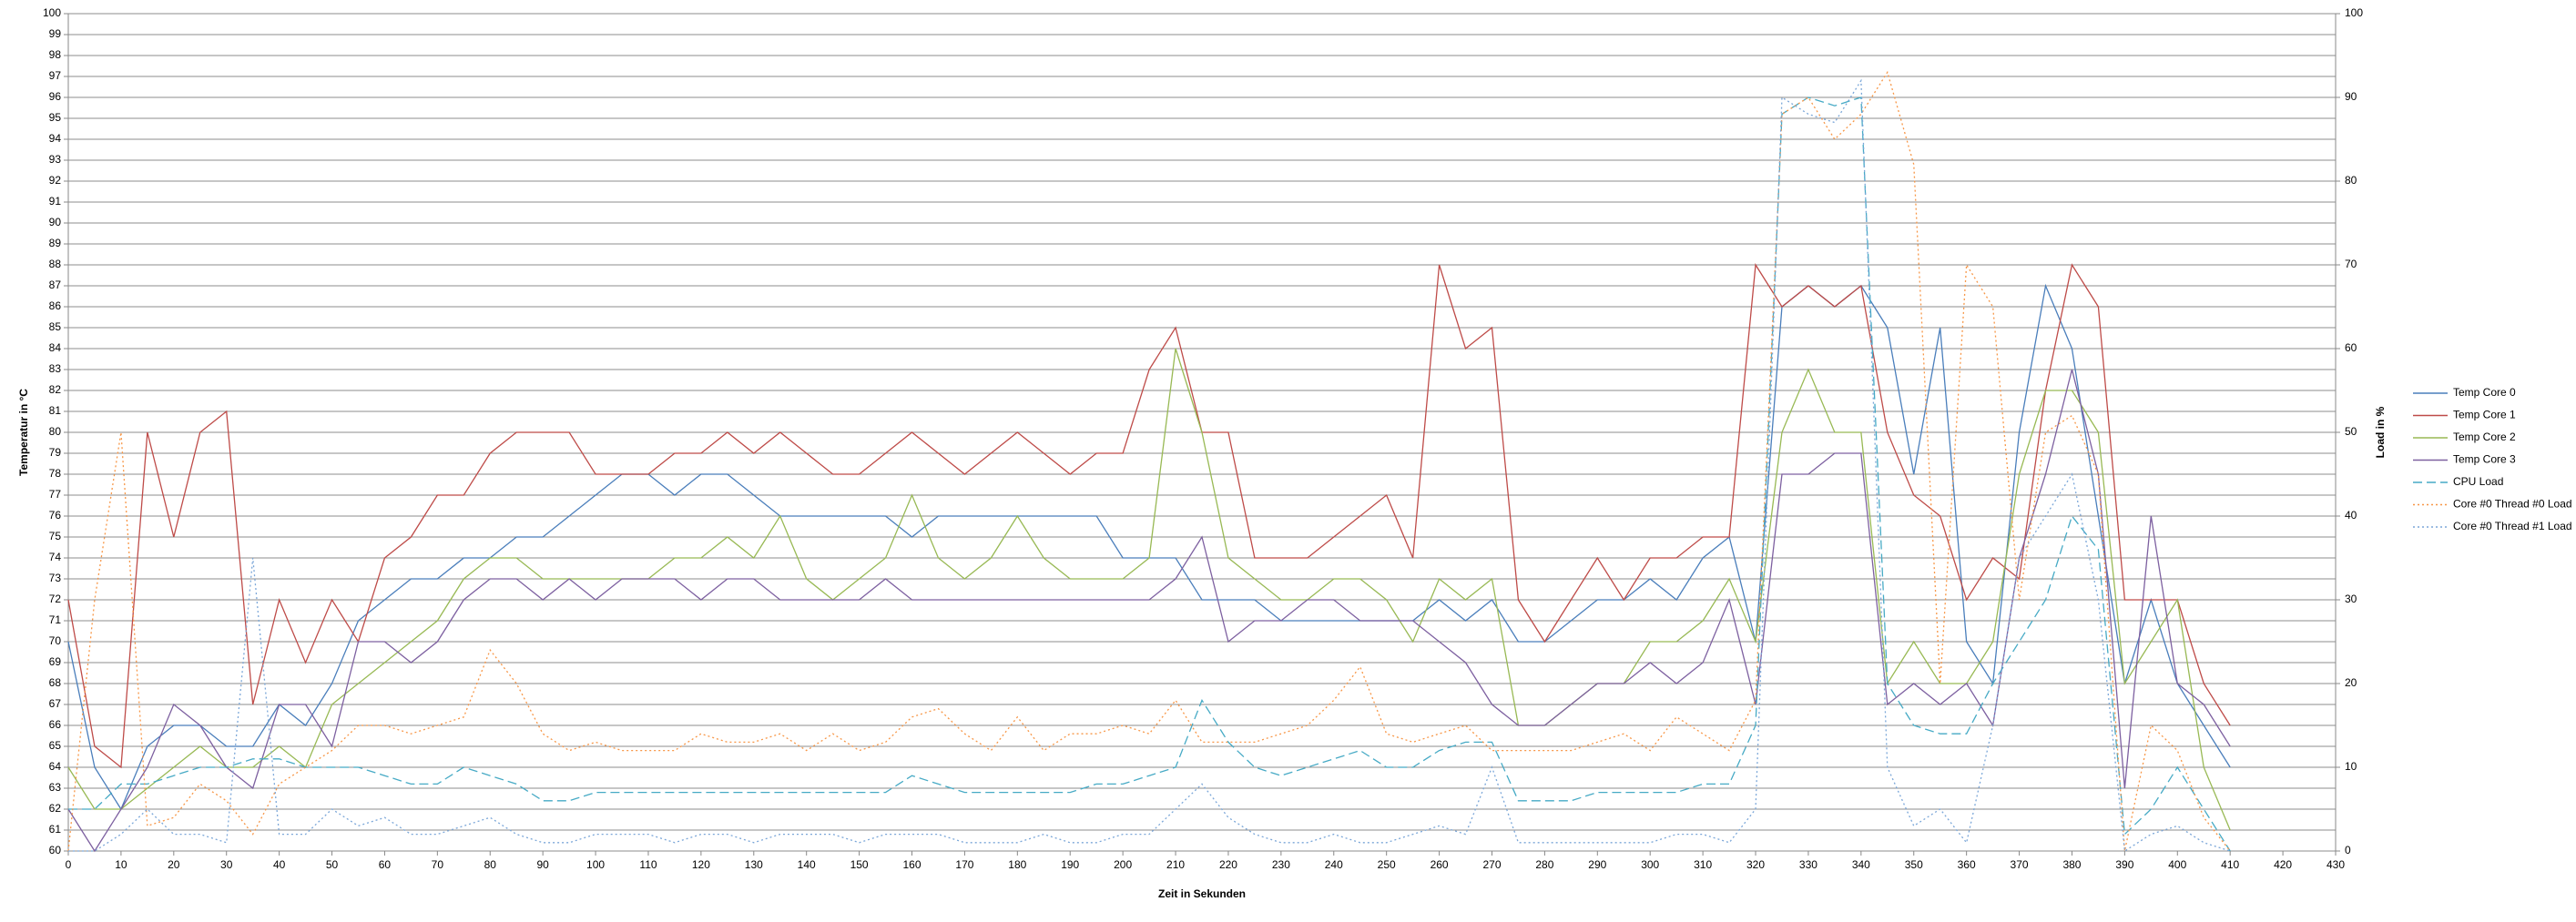 Image resolution: width=2576 pixels, height=922 pixels. What do you see at coordinates (1281, 864) in the screenshot?
I see `x-tick-label: 230` at bounding box center [1281, 864].